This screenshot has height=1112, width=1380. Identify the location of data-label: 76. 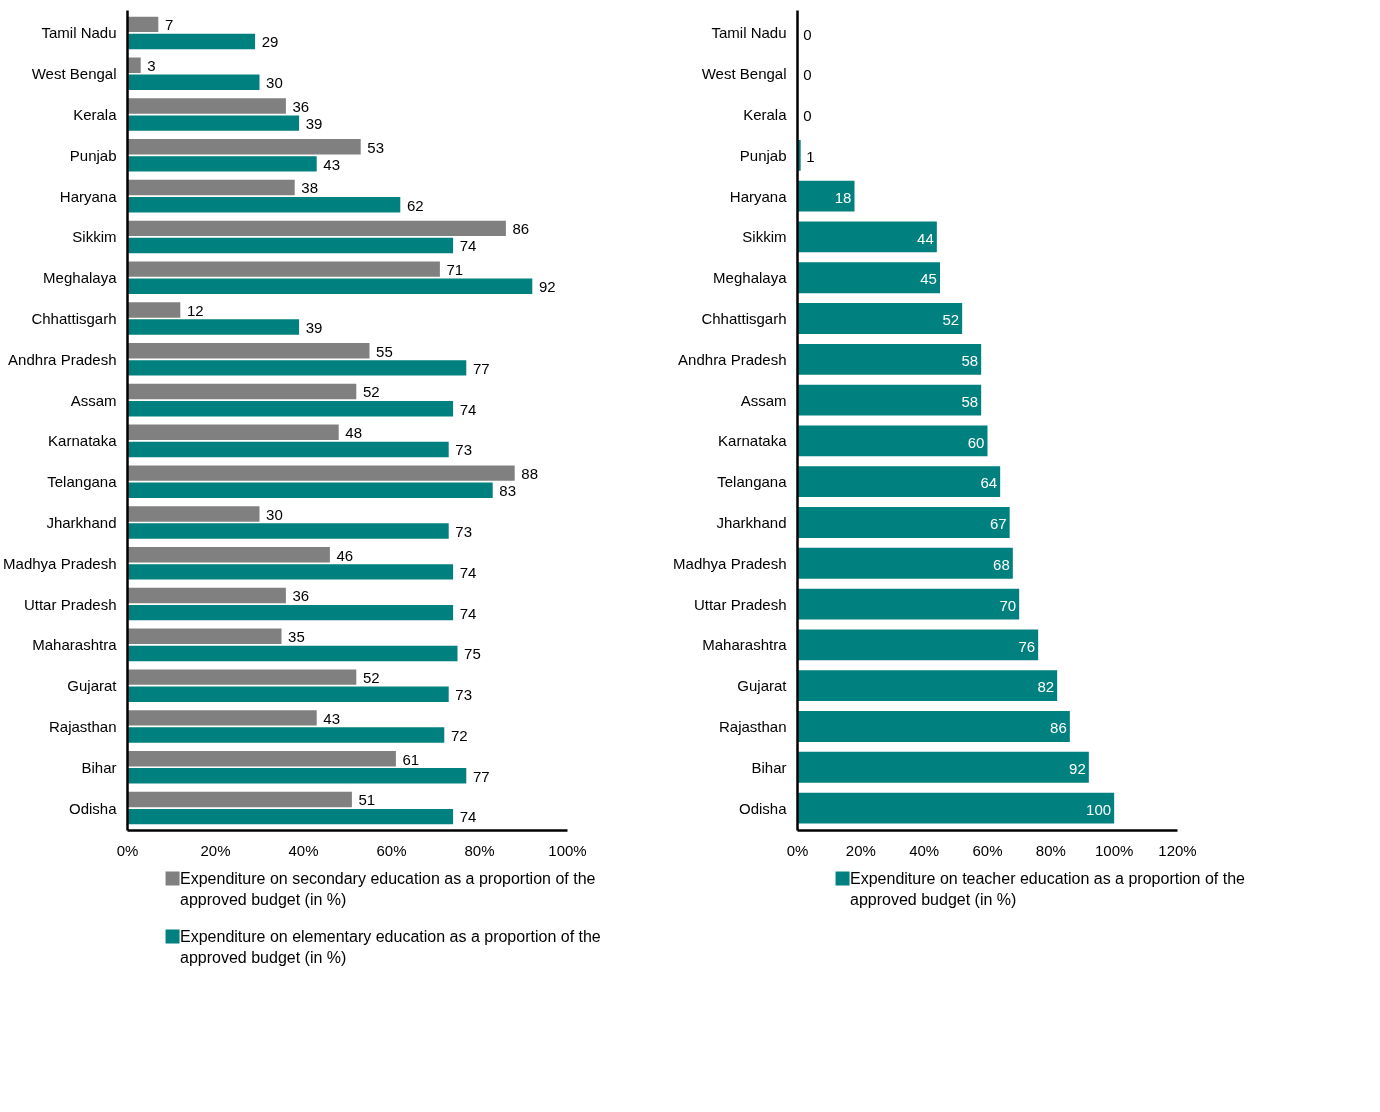
(1027, 646).